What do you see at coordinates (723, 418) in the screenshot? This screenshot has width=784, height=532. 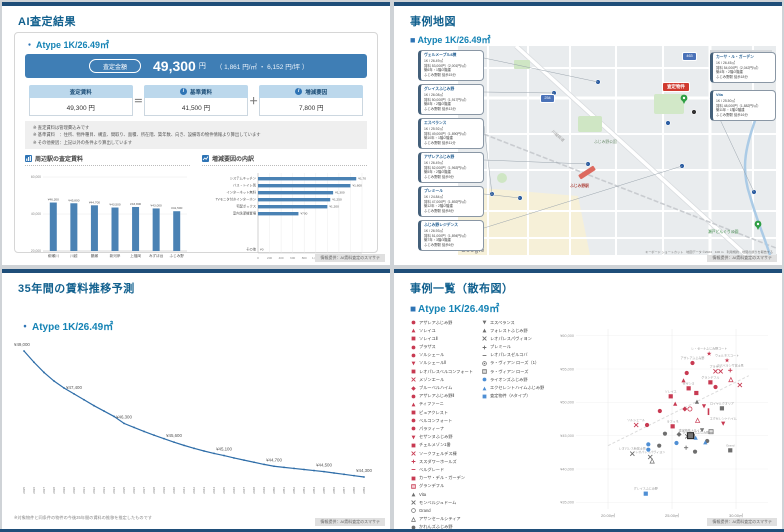 I see `svg-text: エクセレントハイム` at bounding box center [723, 418].